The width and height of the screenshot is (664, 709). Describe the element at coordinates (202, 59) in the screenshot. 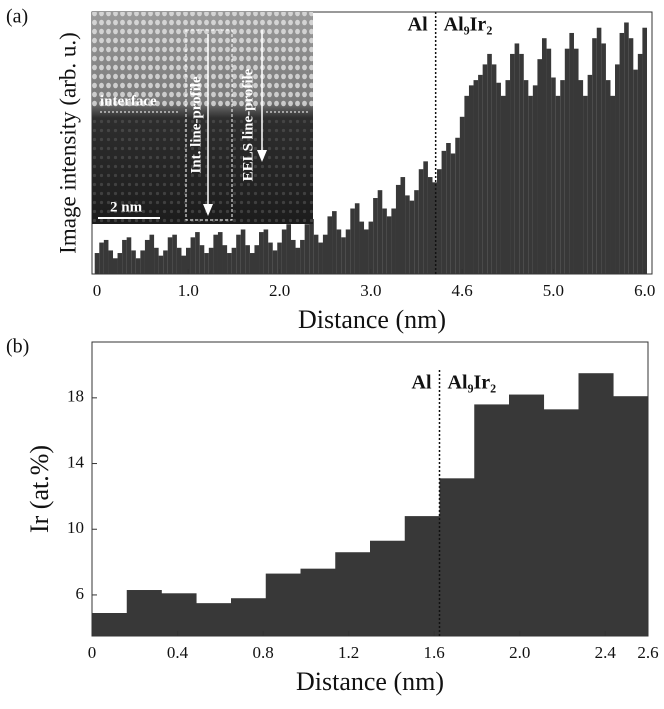

I see `inset-atoms` at that location.